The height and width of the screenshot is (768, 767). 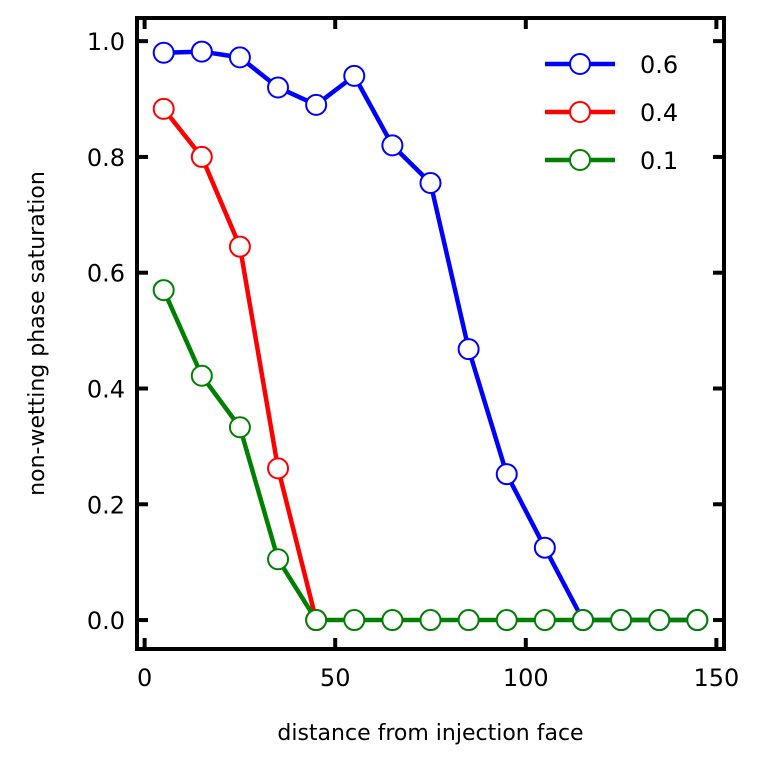 What do you see at coordinates (659, 161) in the screenshot?
I see `legend-label: 0.1` at bounding box center [659, 161].